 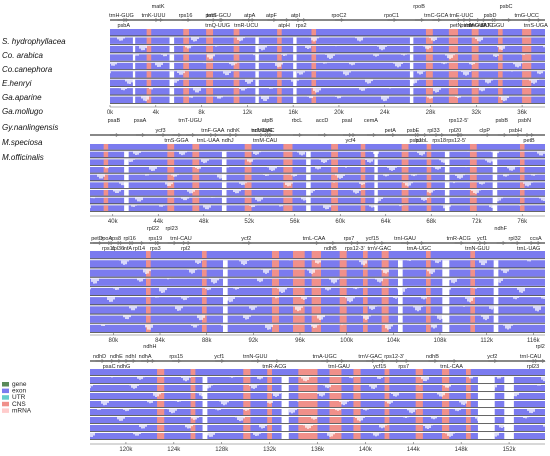 I want to click on legend-swatch, so click(x=5, y=404).